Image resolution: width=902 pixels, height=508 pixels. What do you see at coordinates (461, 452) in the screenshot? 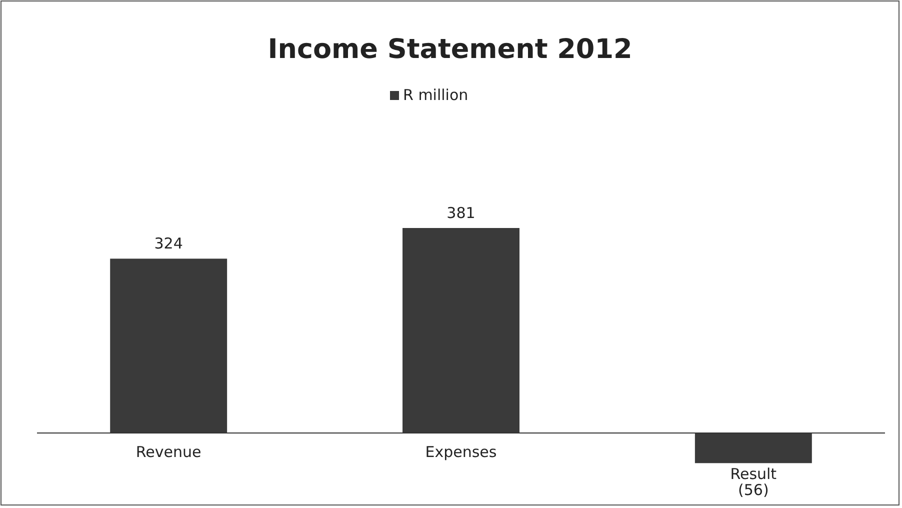
I see `x-tick-label: Expenses` at bounding box center [461, 452].